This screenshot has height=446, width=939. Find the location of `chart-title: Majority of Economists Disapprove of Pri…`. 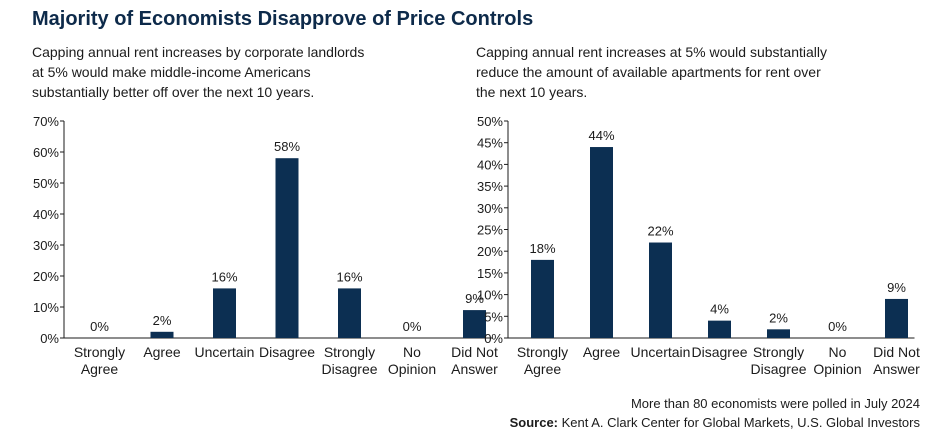

chart-title: Majority of Economists Disapprove of Pri… is located at coordinates (283, 19).